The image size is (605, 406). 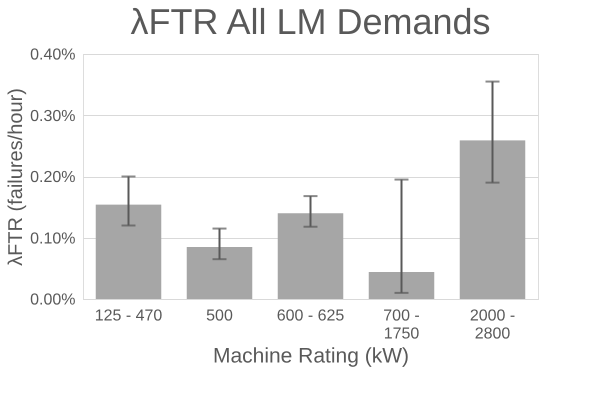 What do you see at coordinates (310, 316) in the screenshot?
I see `x-tick-label: 600 - 625` at bounding box center [310, 316].